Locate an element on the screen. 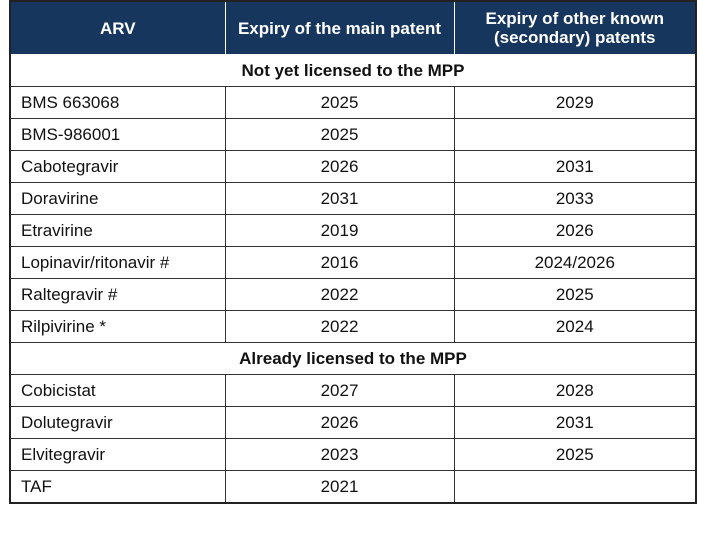  header-main-patent: Expiry of the main patent is located at coordinates (339, 27).